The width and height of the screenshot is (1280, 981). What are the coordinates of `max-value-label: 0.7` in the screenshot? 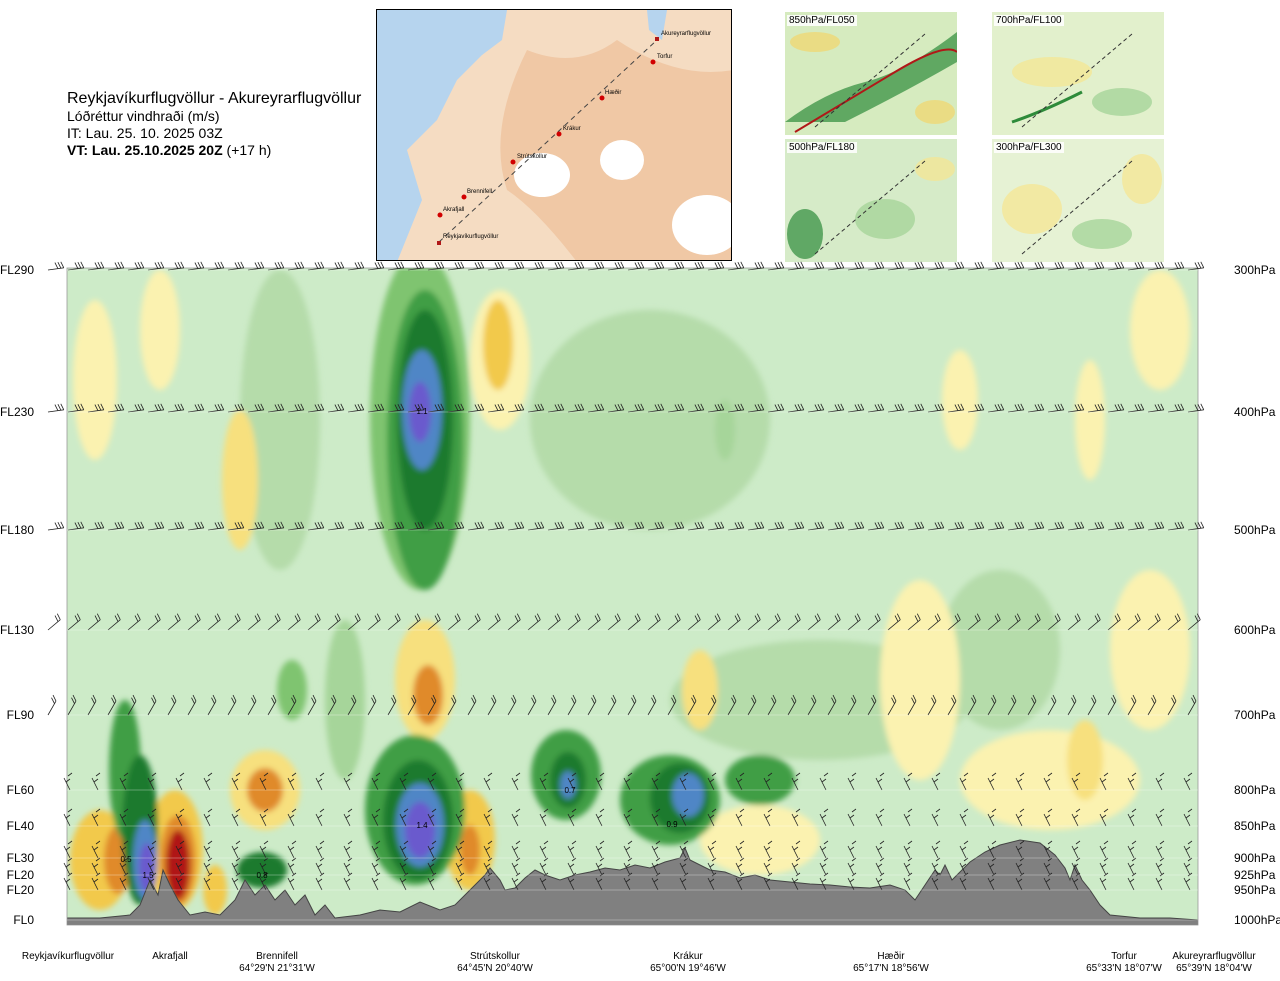 It's located at (570, 790).